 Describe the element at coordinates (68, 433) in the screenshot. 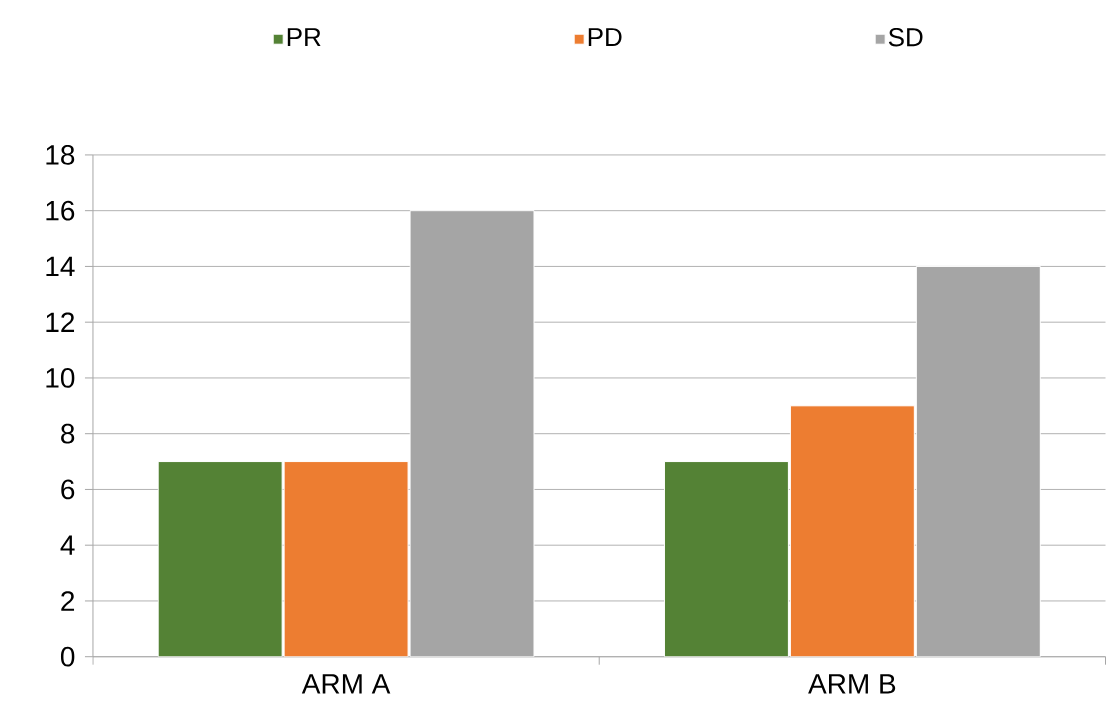

I see `y-tick-label: 8` at that location.